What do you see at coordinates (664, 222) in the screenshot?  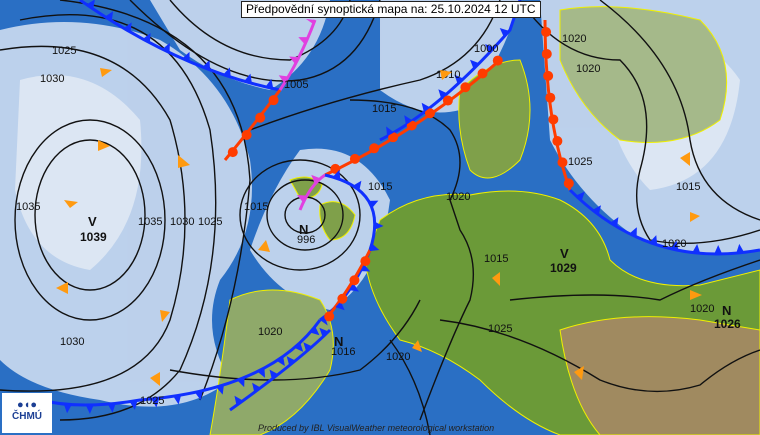 I see `cold-front` at bounding box center [664, 222].